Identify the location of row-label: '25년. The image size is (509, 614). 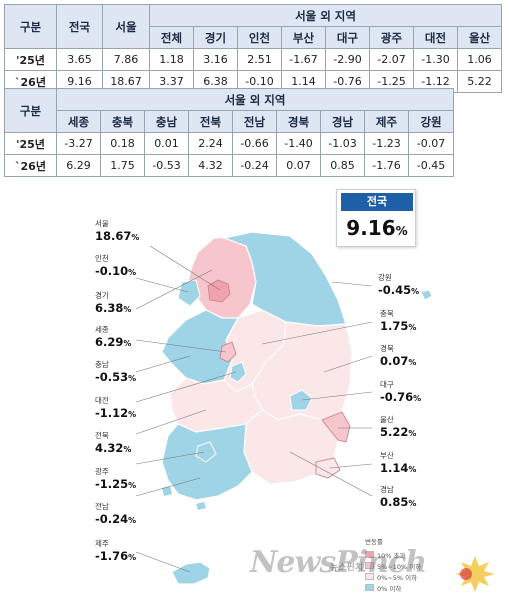
(30, 143).